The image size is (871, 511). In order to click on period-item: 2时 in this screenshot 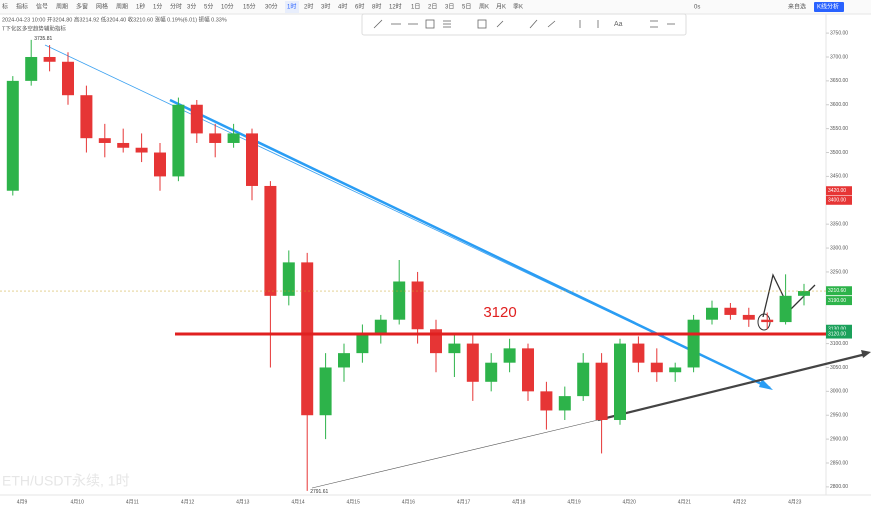, I will do `click(308, 7)`.